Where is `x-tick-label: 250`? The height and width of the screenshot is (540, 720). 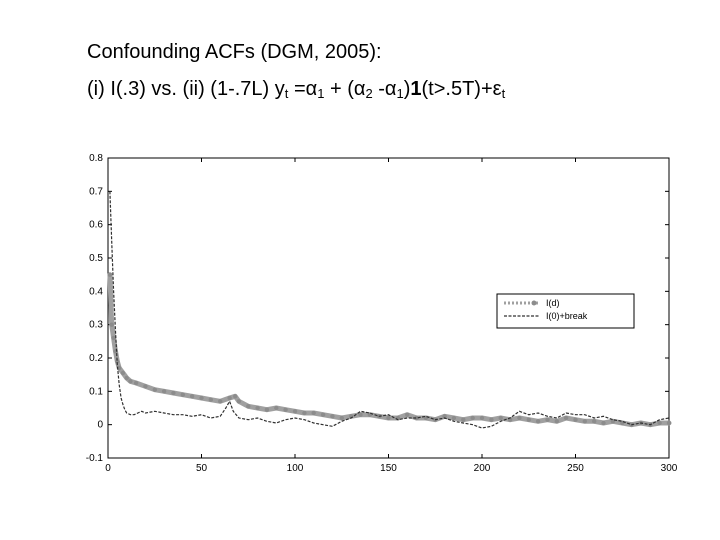 x-tick-label: 250 is located at coordinates (575, 468).